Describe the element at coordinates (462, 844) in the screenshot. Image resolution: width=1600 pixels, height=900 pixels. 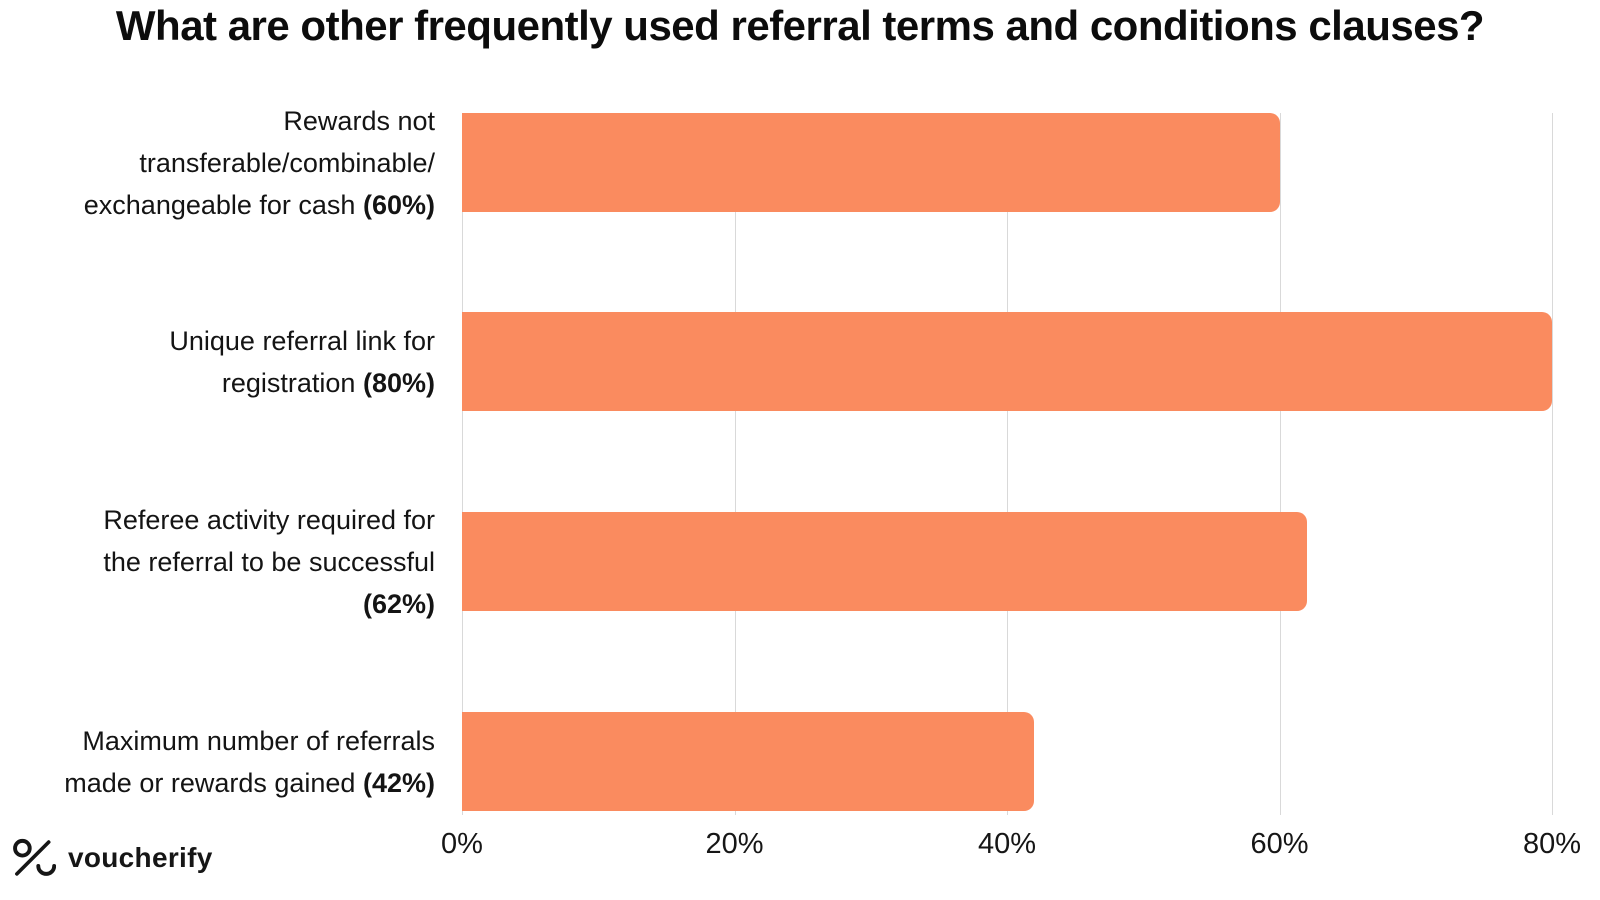
I see `x-tick-0pct: 0%` at that location.